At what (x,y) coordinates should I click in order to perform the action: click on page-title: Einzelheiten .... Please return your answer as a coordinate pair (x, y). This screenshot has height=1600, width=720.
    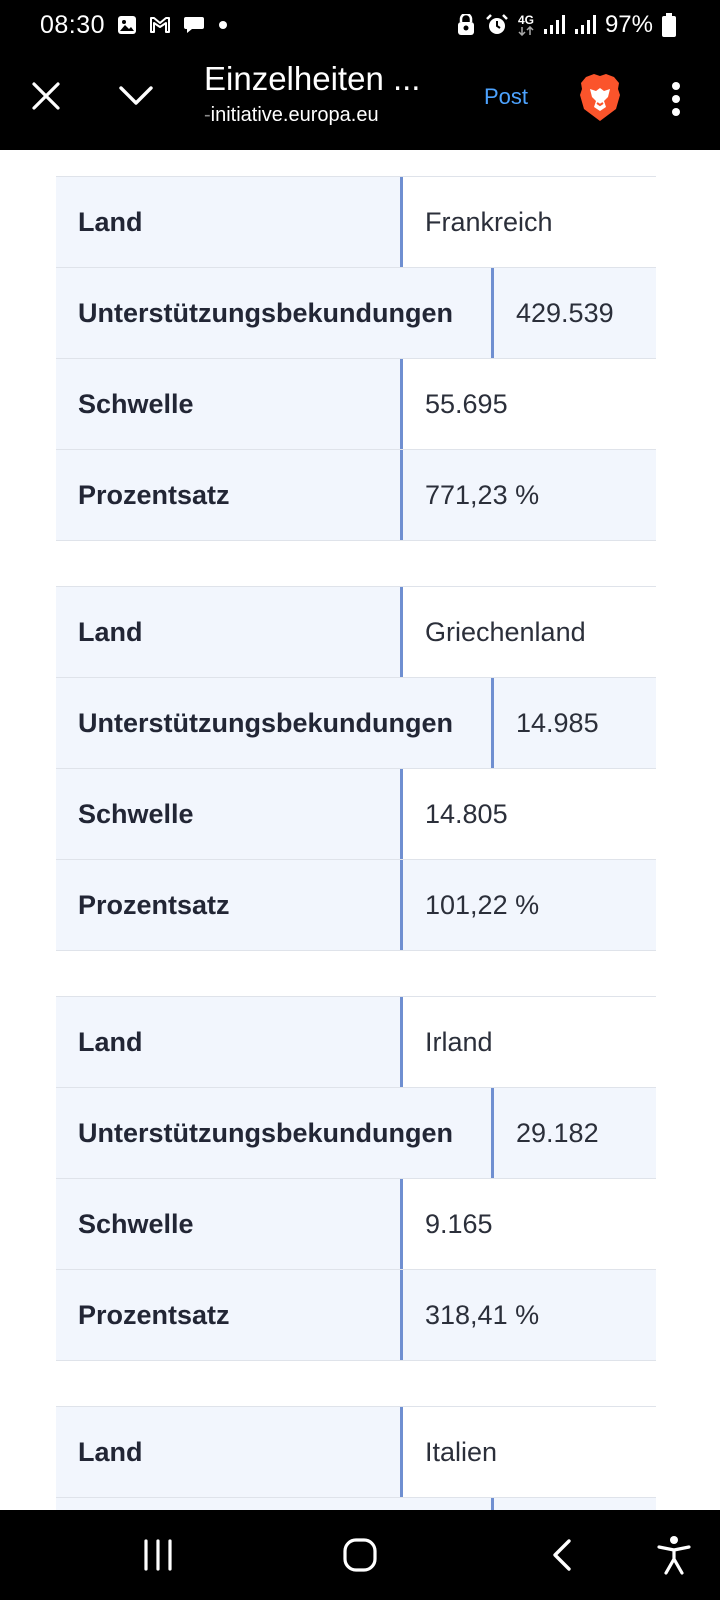
    Looking at the image, I should click on (312, 78).